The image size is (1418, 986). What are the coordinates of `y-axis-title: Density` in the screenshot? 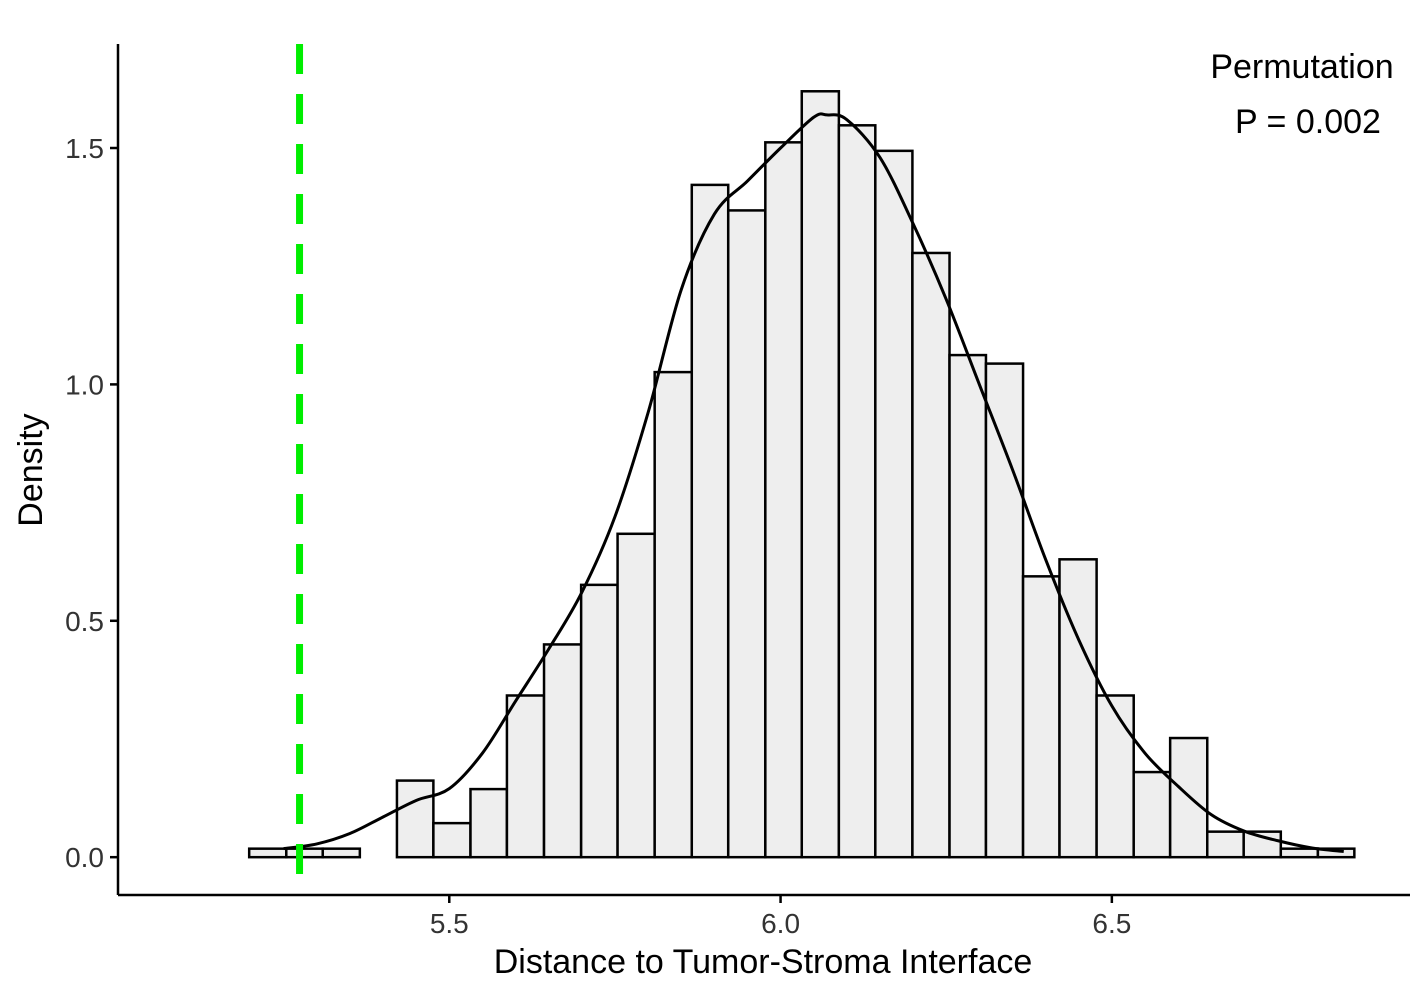 It's located at (31, 469).